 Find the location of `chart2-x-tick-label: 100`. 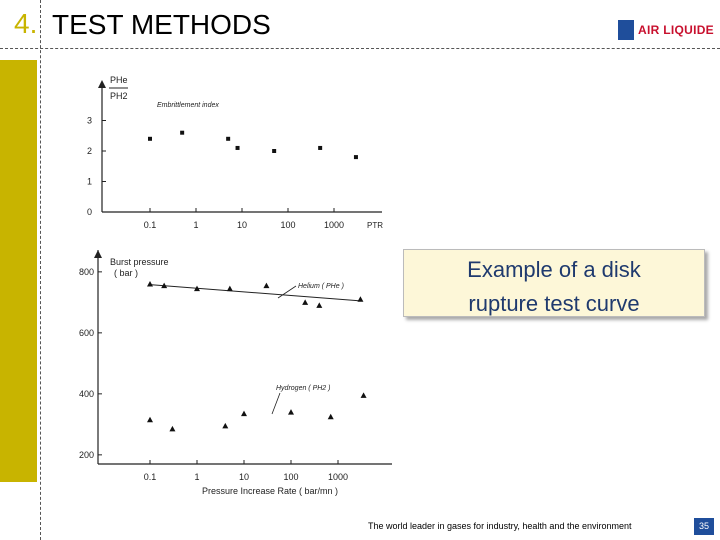

chart2-x-tick-label: 100 is located at coordinates (290, 477).